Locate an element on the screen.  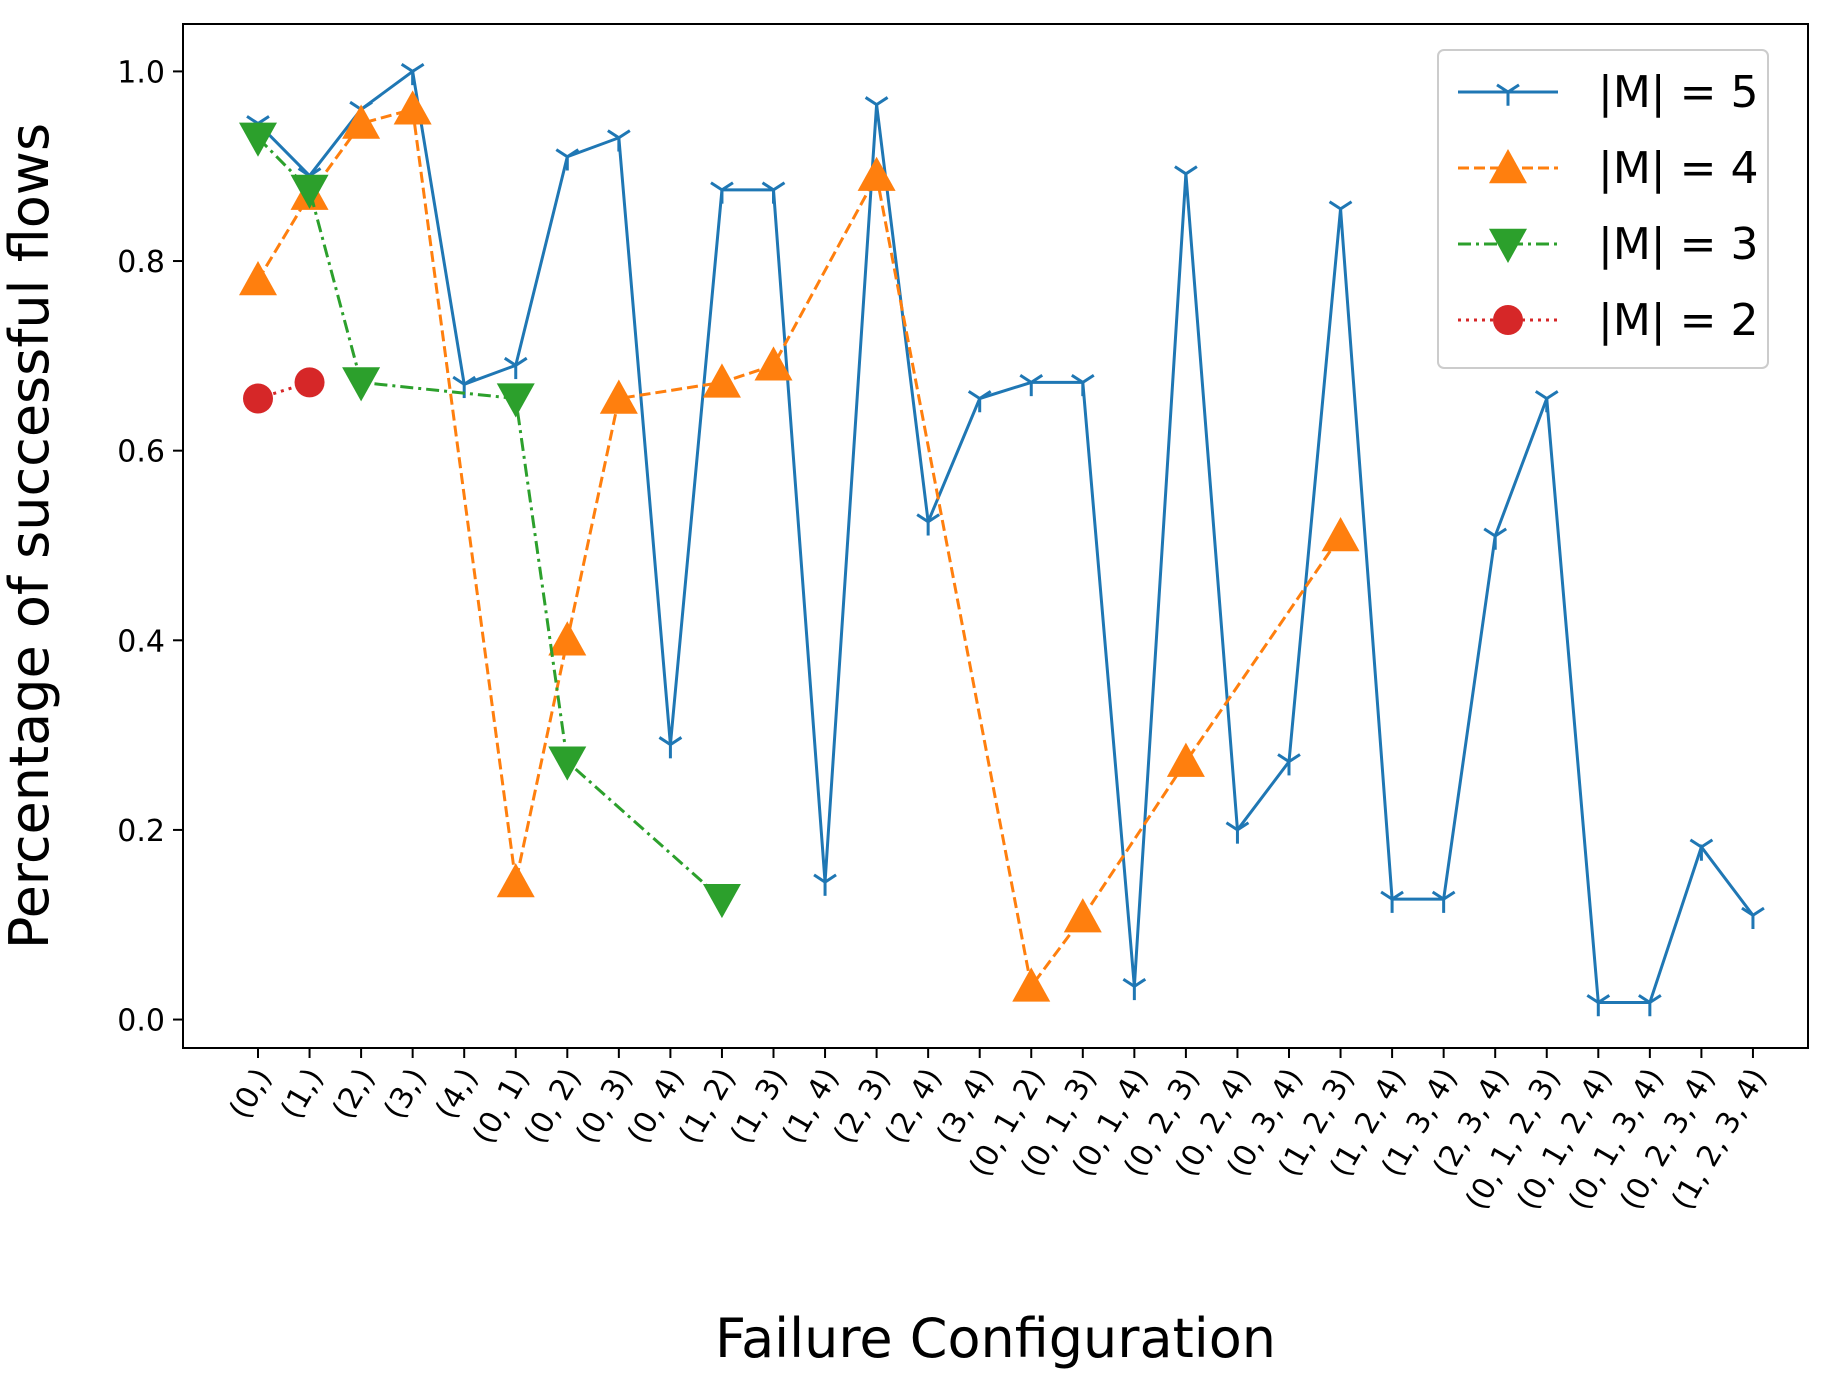
y-tick-label: 0.2 is located at coordinates (141, 831).